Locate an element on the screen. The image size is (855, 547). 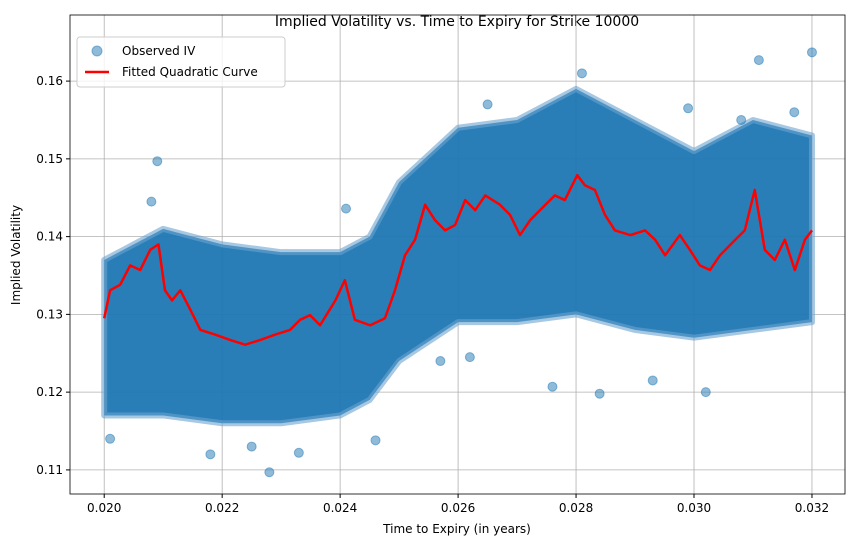
x-tick-label: 0.020 is located at coordinates (104, 508).